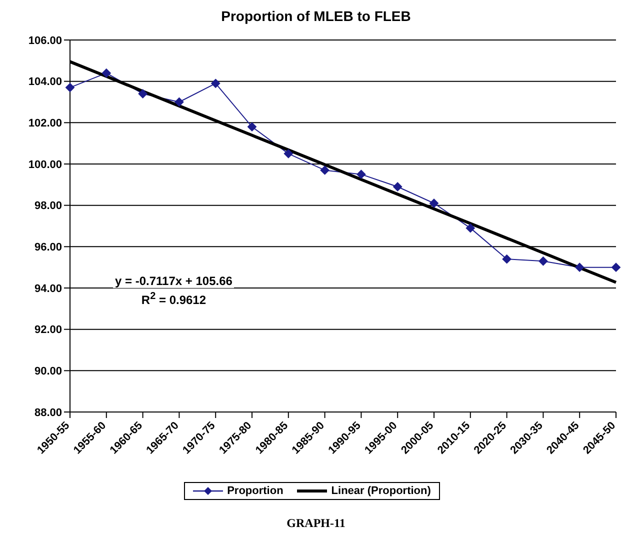 The width and height of the screenshot is (624, 553). What do you see at coordinates (48, 288) in the screenshot?
I see `y-tick-label: 94.00` at bounding box center [48, 288].